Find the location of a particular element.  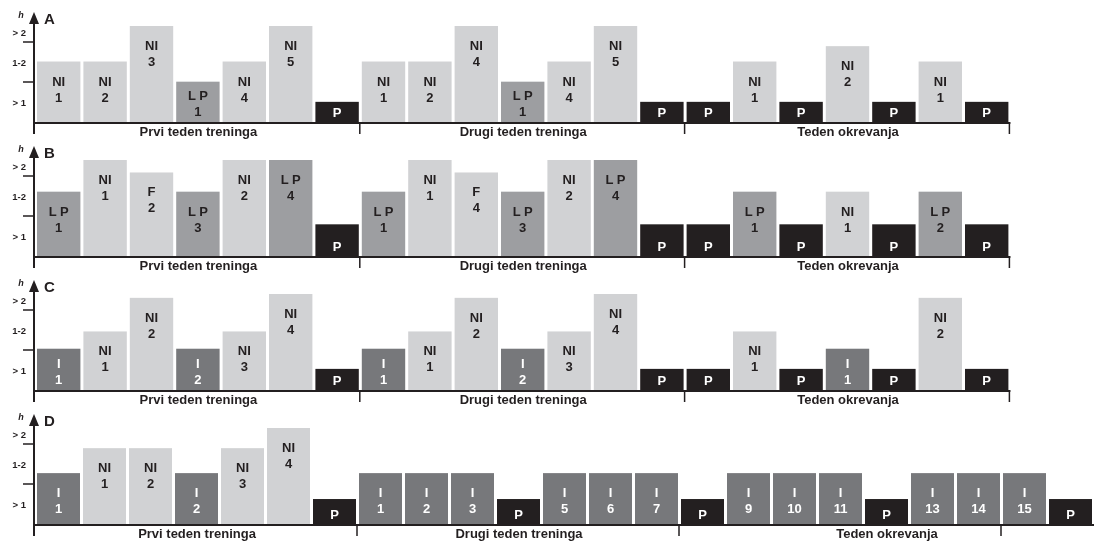

x-tick-label: I 5 is located at coordinates (564, 501).